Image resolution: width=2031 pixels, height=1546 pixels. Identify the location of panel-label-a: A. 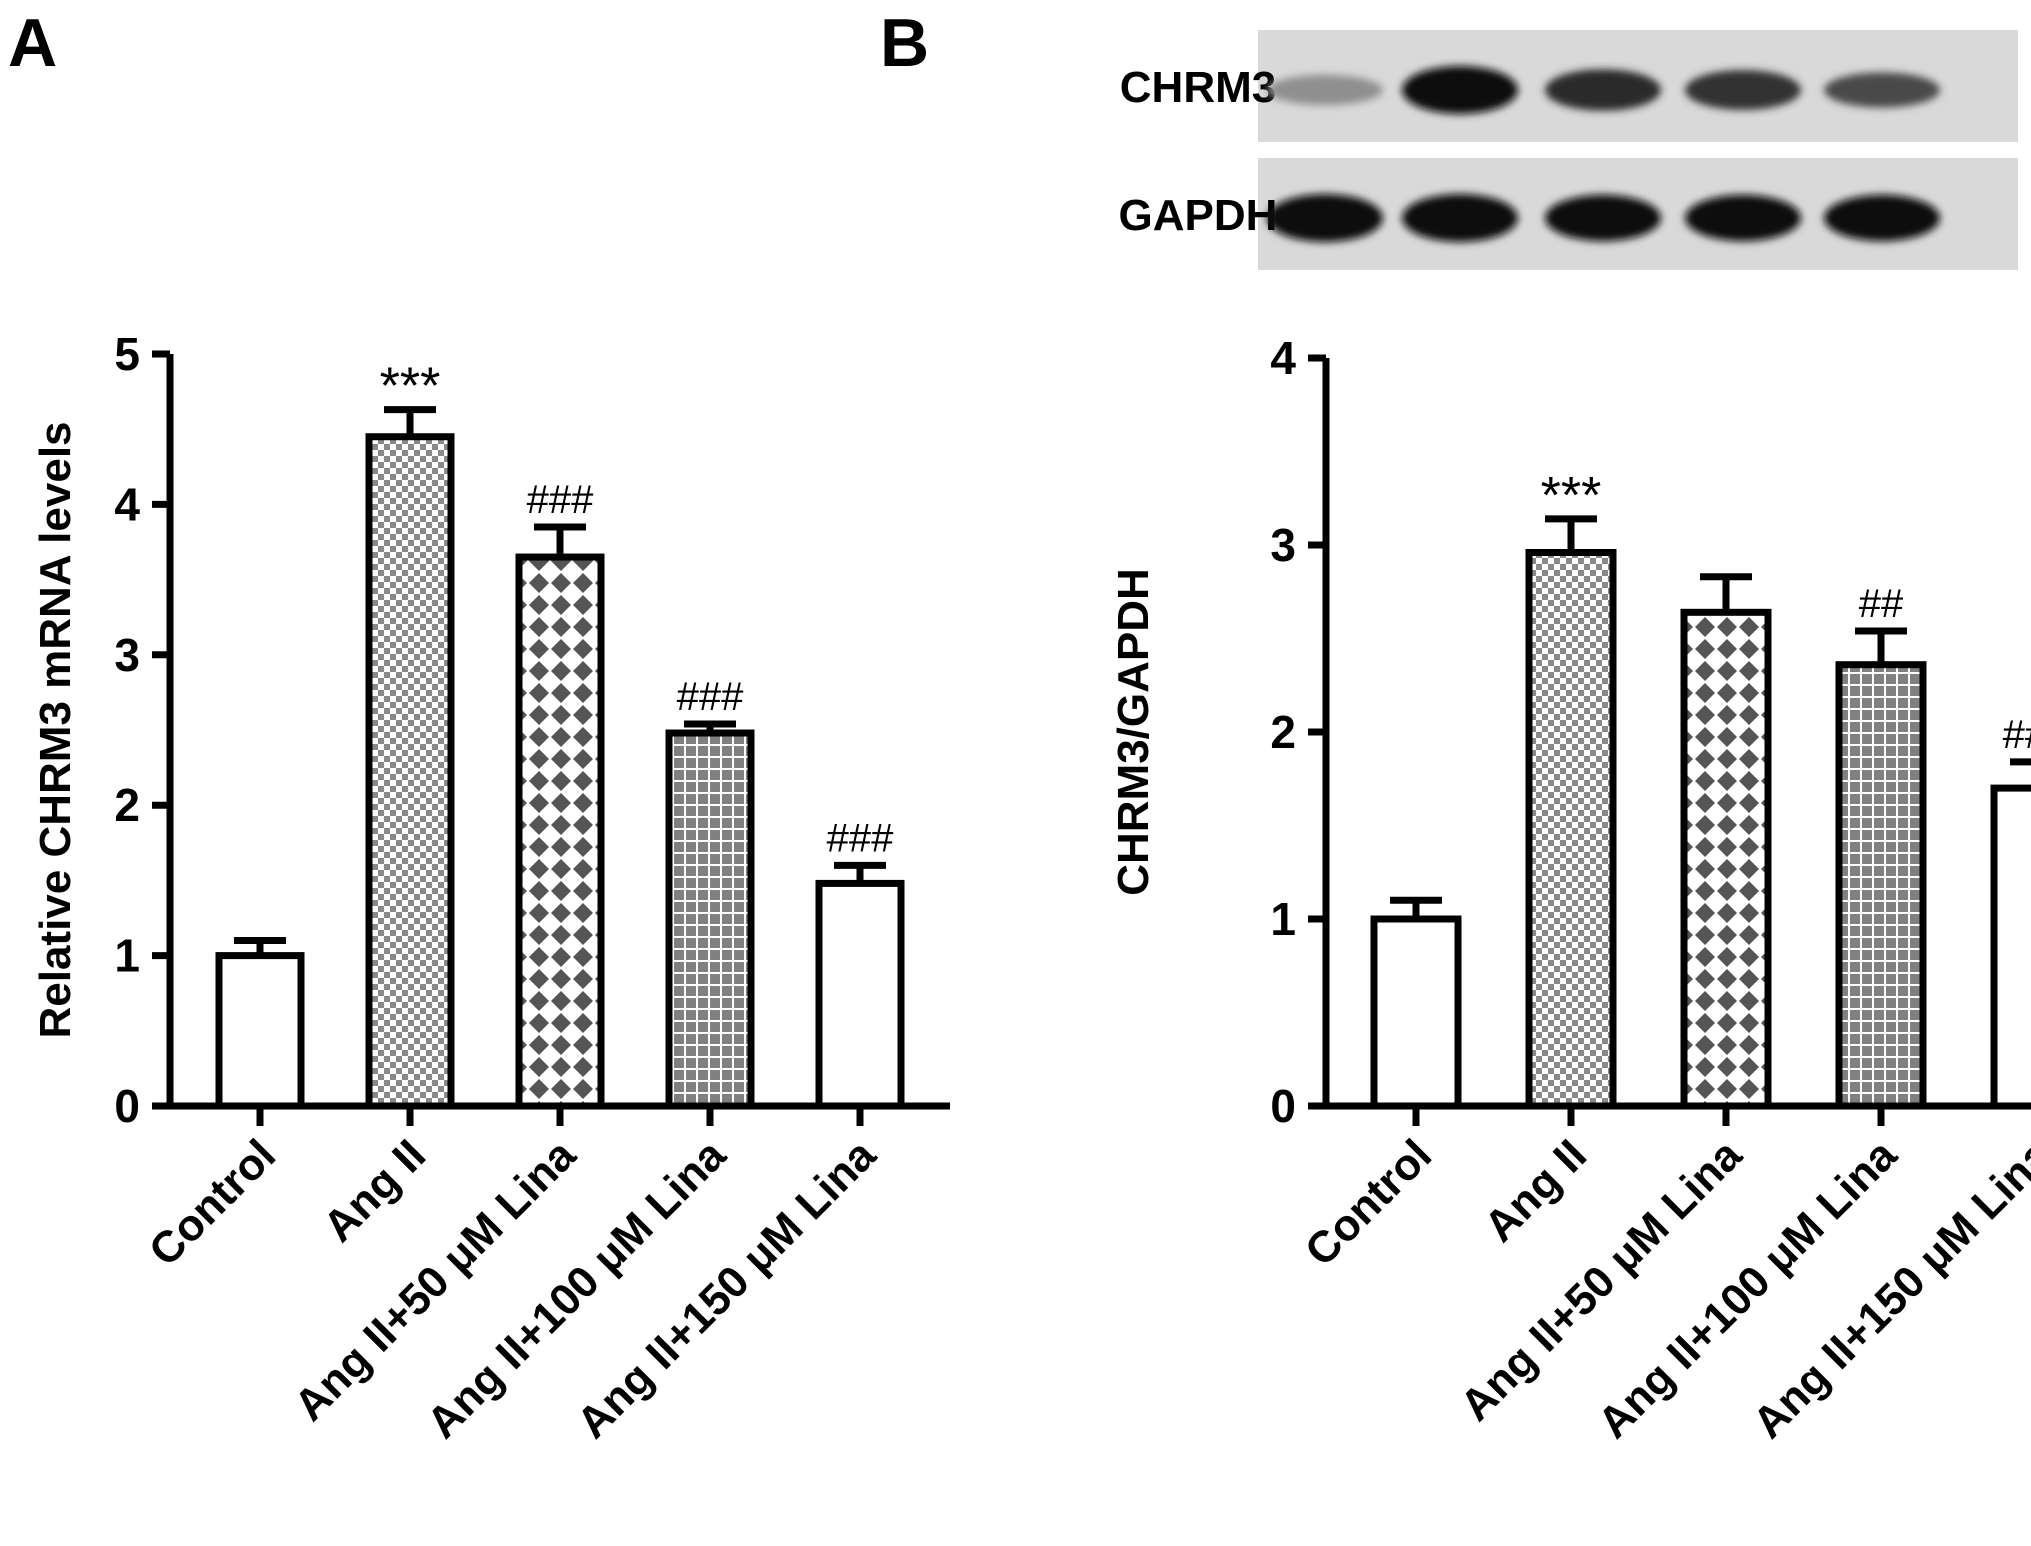
(32, 43).